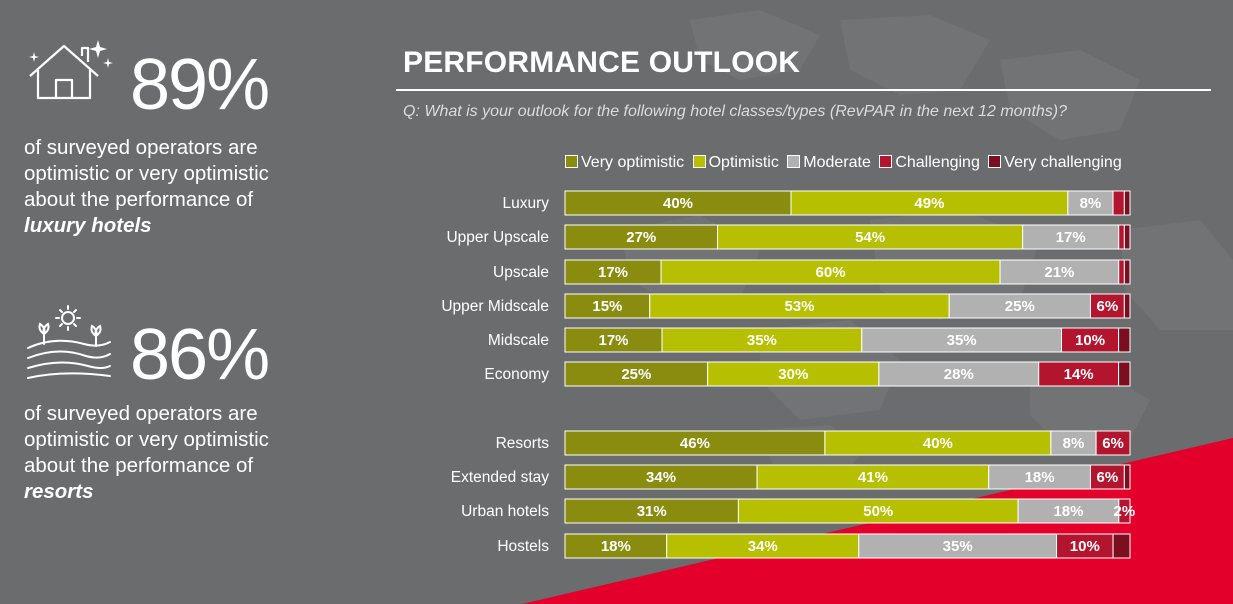 This screenshot has width=1233, height=604. I want to click on data-label: 60%, so click(831, 272).